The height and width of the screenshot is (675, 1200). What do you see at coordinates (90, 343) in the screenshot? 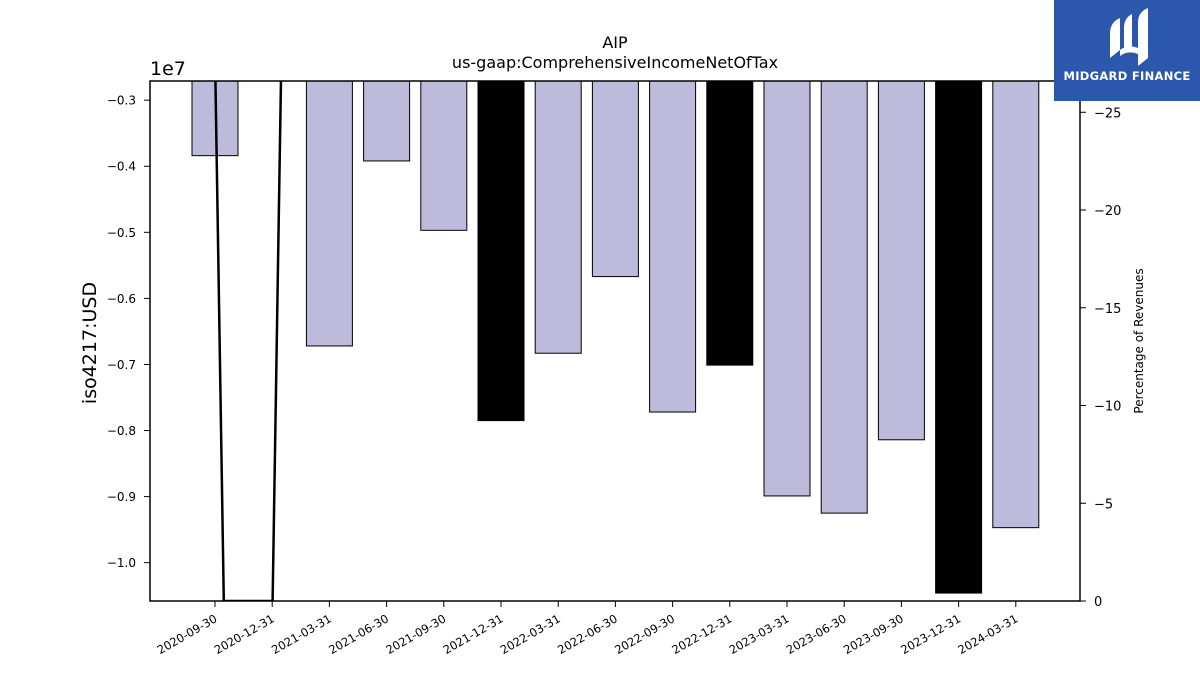
I see `y-axis-label: iso4217:USD` at bounding box center [90, 343].